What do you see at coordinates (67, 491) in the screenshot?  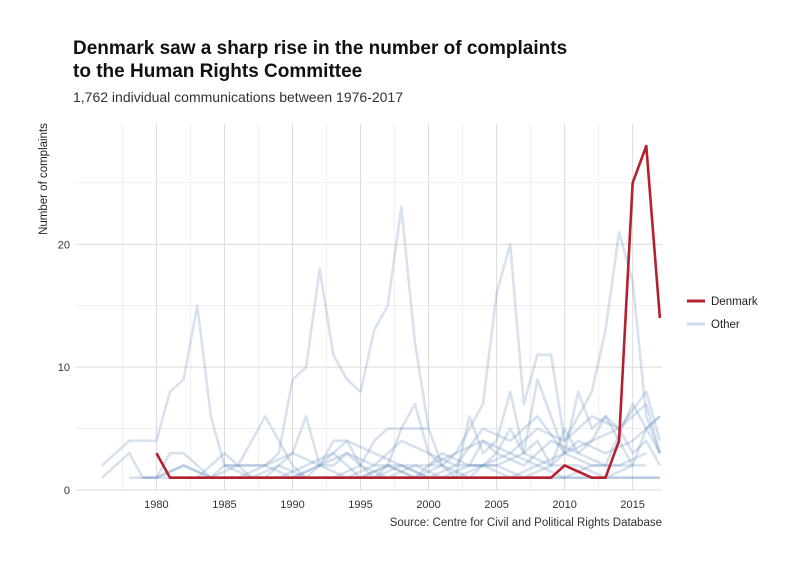 I see `y-tick-label: 0` at bounding box center [67, 491].